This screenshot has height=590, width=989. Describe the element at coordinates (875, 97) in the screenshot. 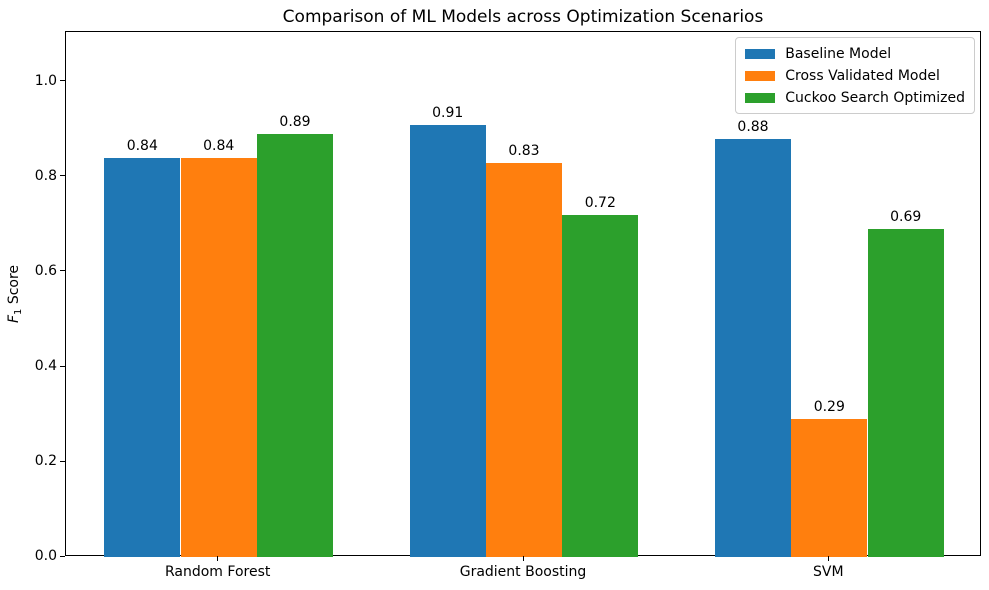

I see `legend-label-cuckoo-search-optimized: Cuckoo Search Optimized` at that location.